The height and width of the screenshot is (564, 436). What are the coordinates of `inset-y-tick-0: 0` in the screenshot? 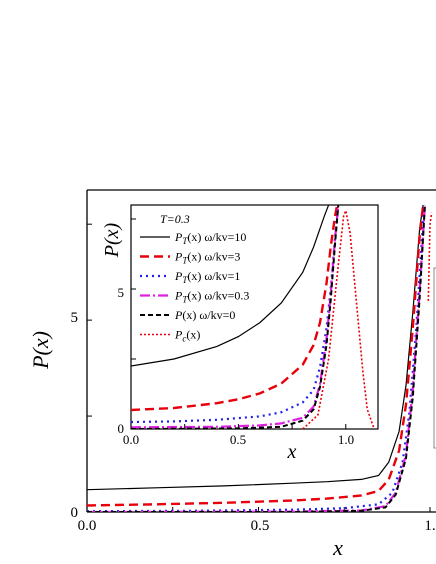 It's located at (121, 428).